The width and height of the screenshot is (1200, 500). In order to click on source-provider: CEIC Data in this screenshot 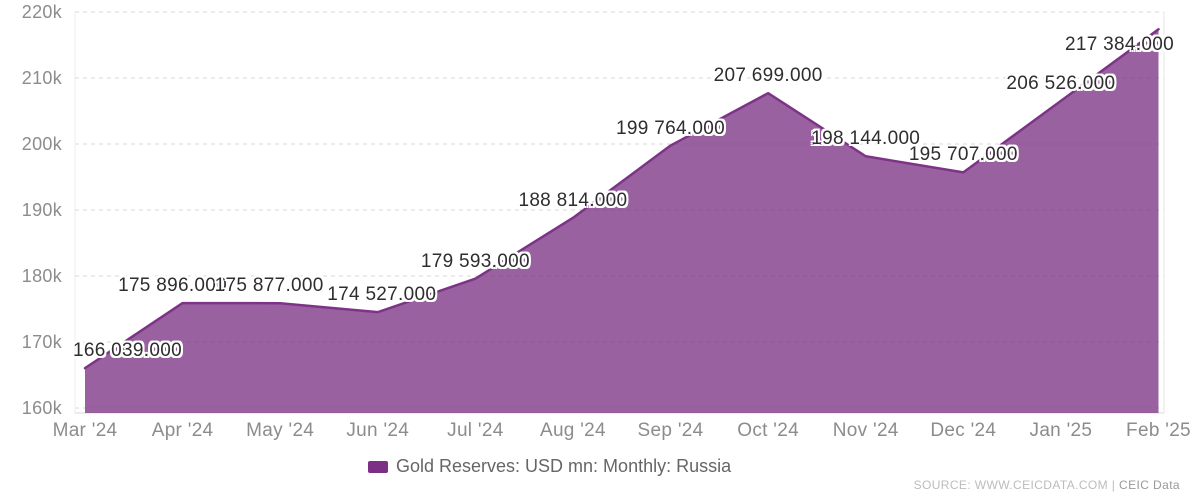, I will do `click(1149, 485)`.